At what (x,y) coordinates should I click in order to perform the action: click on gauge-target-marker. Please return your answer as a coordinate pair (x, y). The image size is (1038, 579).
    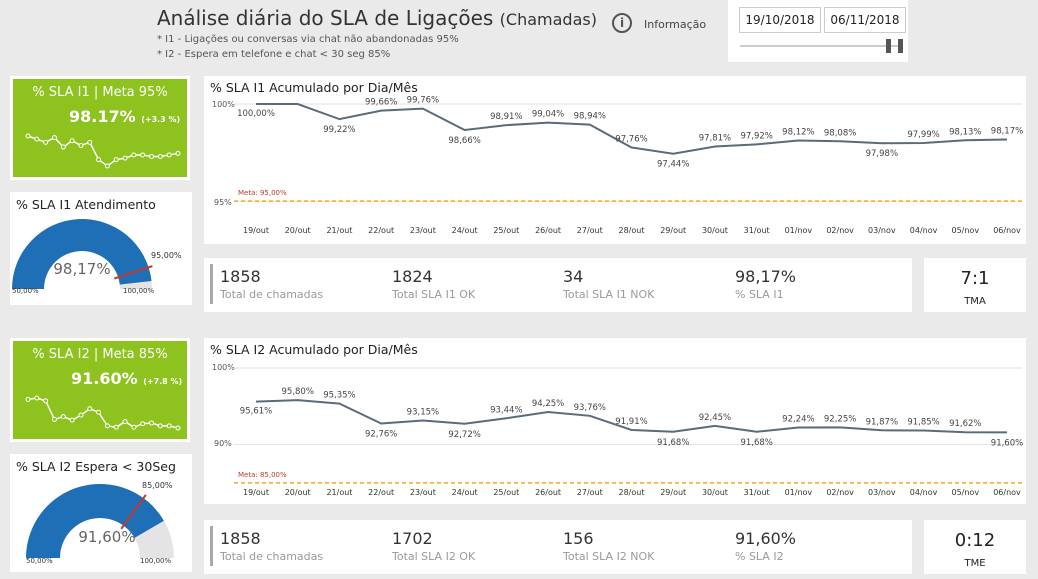
    Looking at the image, I should click on (133, 272).